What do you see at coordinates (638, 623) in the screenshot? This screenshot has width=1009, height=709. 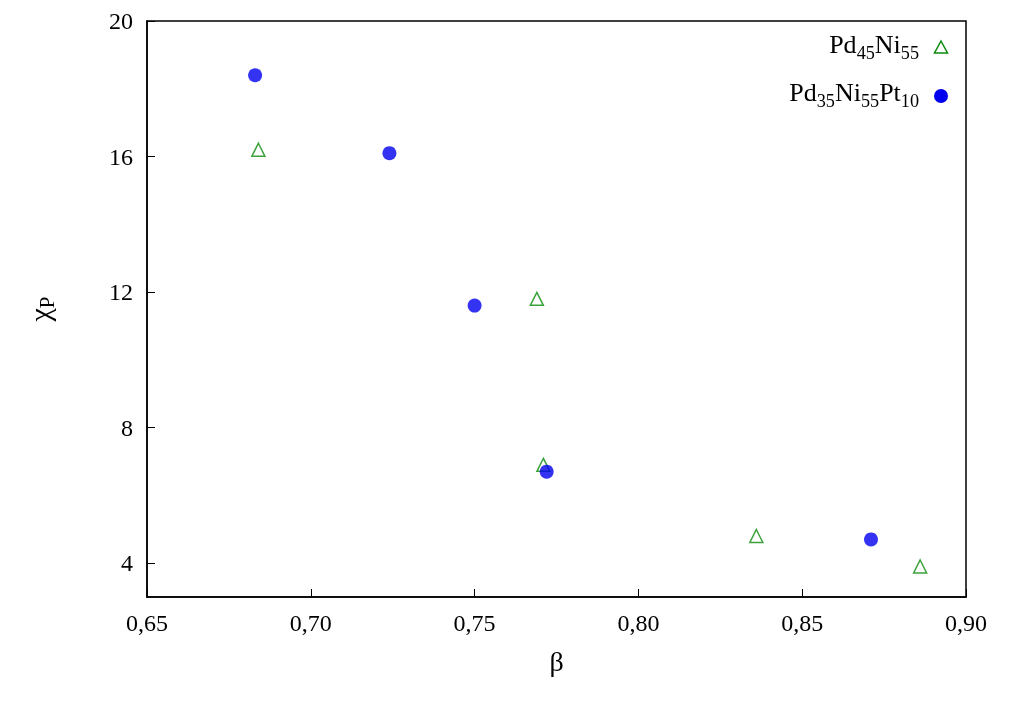 I see `x-tick-label: 0,80` at bounding box center [638, 623].